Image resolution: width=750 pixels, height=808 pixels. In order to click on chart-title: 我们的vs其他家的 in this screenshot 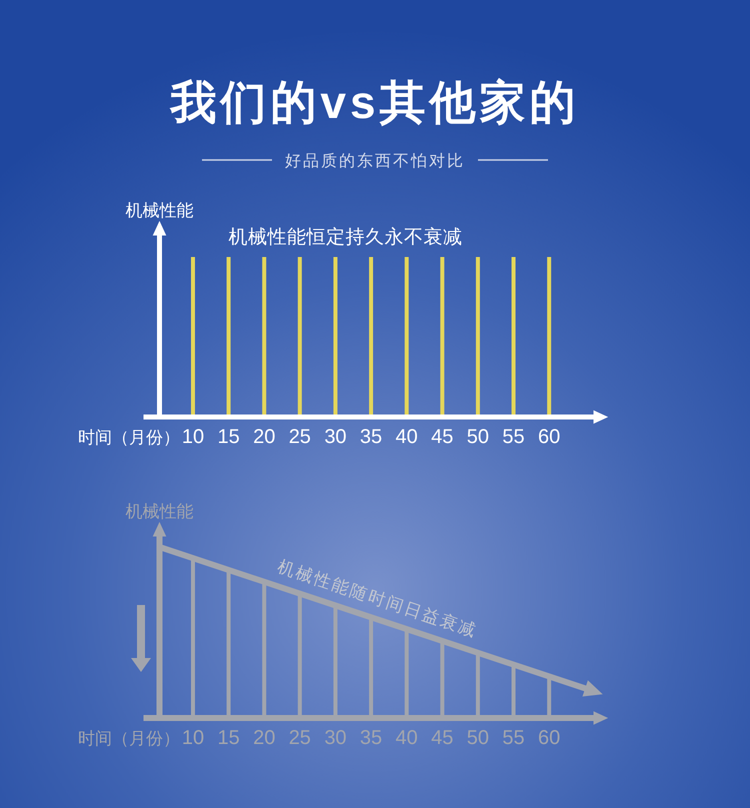, I will do `click(374, 102)`.